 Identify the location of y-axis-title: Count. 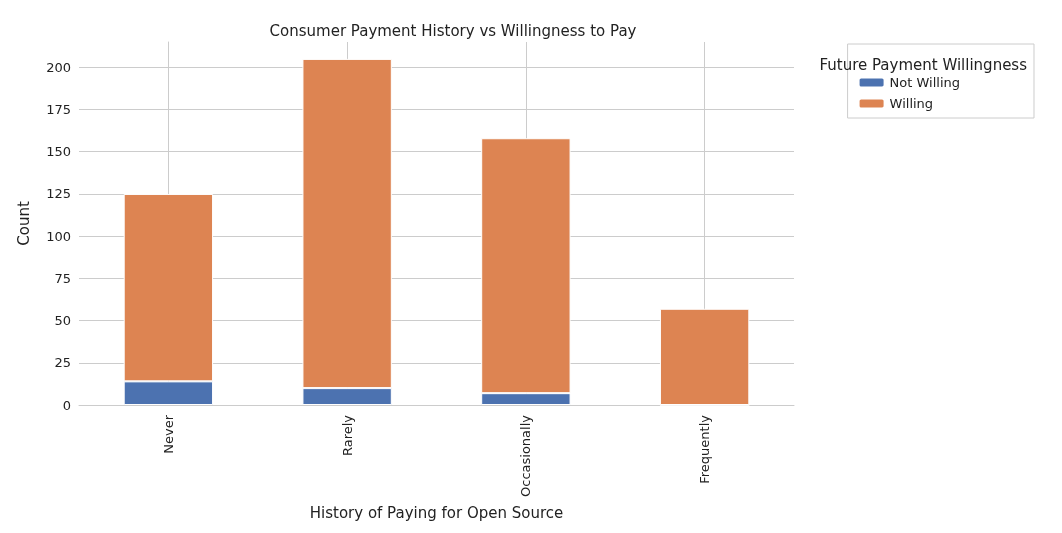
(23, 223).